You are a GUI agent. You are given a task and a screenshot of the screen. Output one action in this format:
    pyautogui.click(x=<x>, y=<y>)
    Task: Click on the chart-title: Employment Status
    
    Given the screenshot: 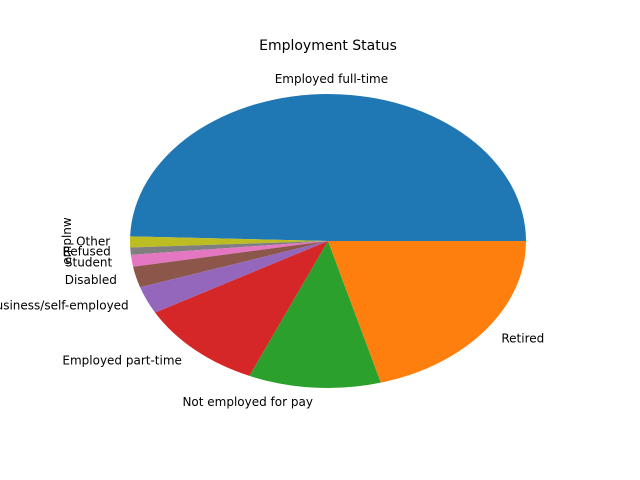 What is the action you would take?
    pyautogui.click(x=328, y=46)
    